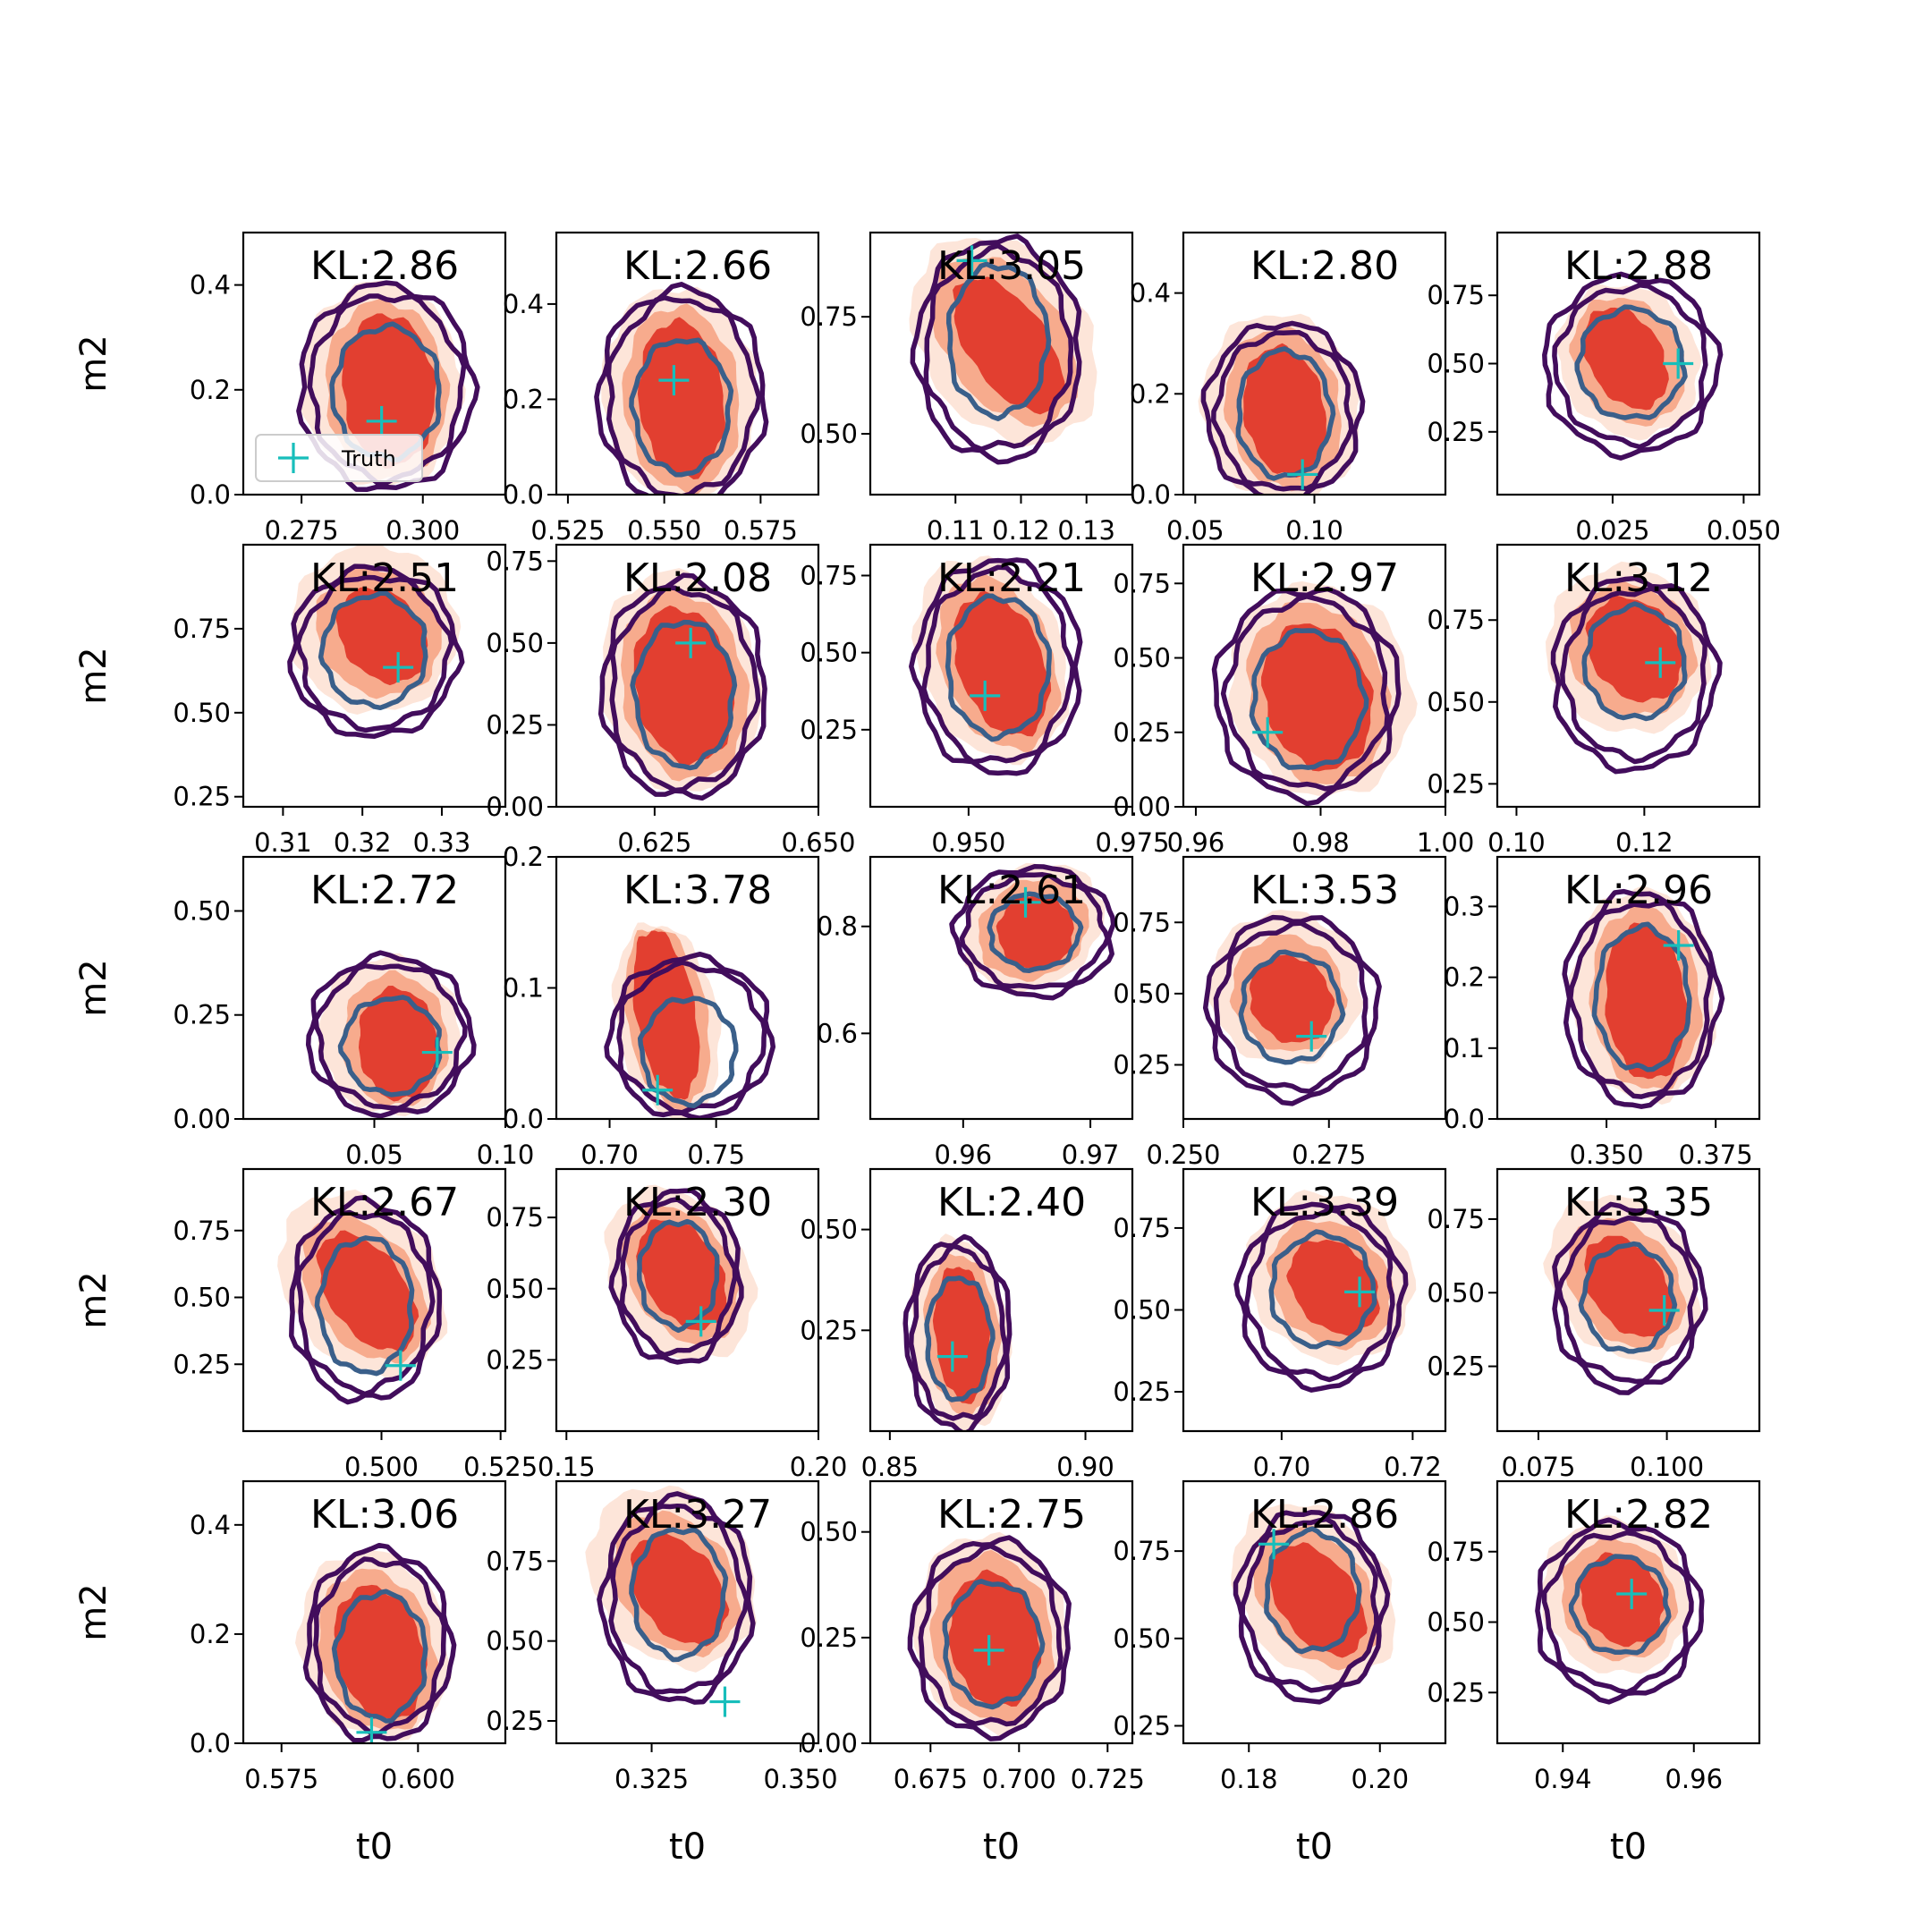  Describe the element at coordinates (1324, 890) in the screenshot. I see `kl-annotation: KL:3.53` at that location.